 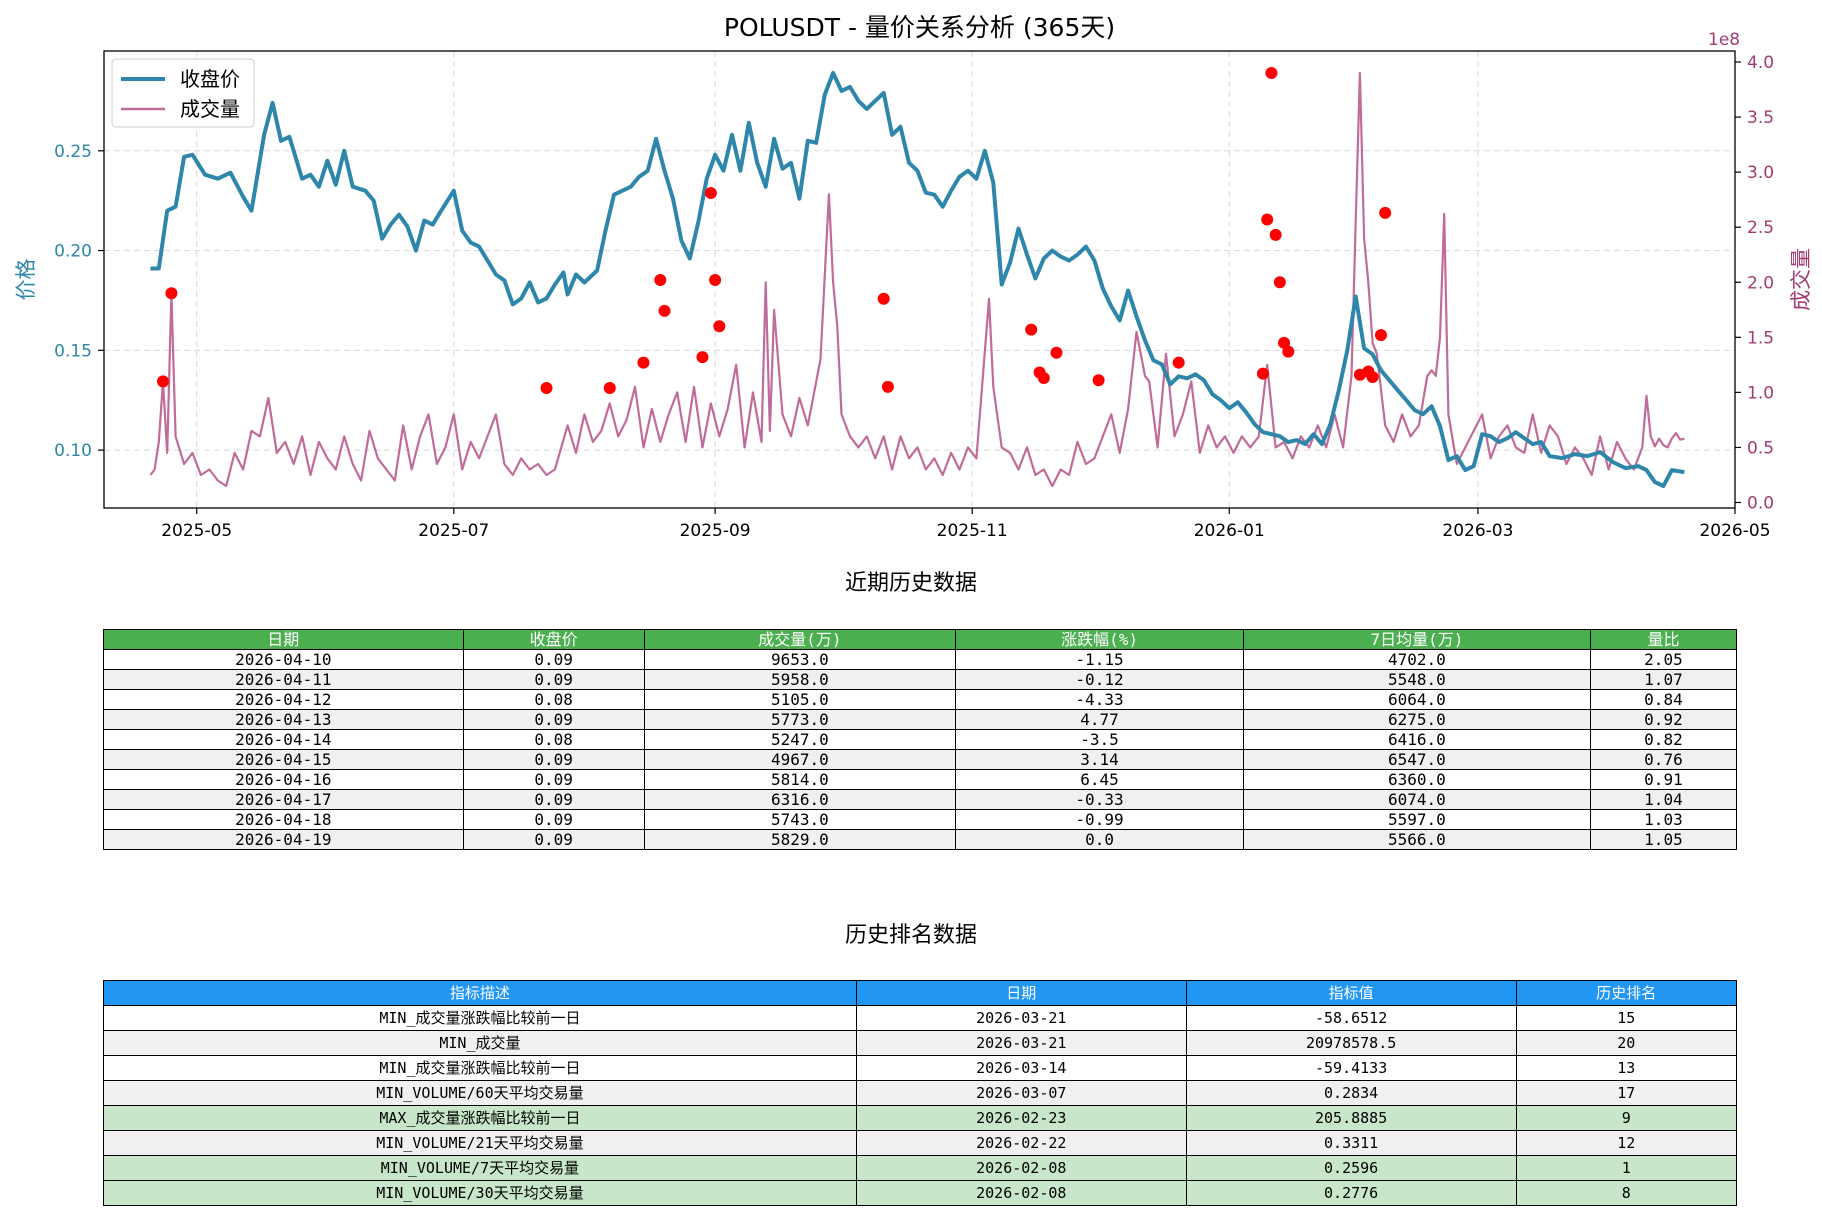 I want to click on table-cell: 2026-03-07, so click(x=1021, y=1093).